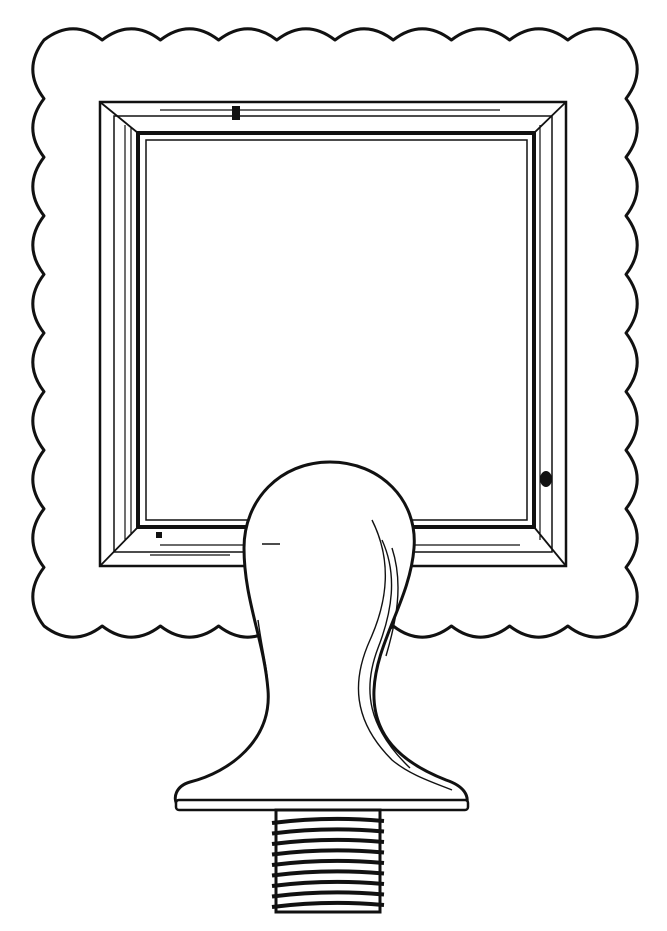 The width and height of the screenshot is (667, 931). I want to click on threaded-screw, so click(328, 861).